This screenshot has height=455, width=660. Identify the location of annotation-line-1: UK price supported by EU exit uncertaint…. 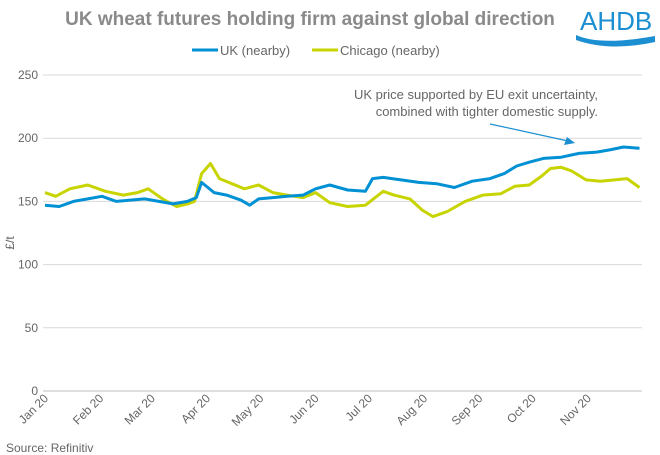
(476, 94).